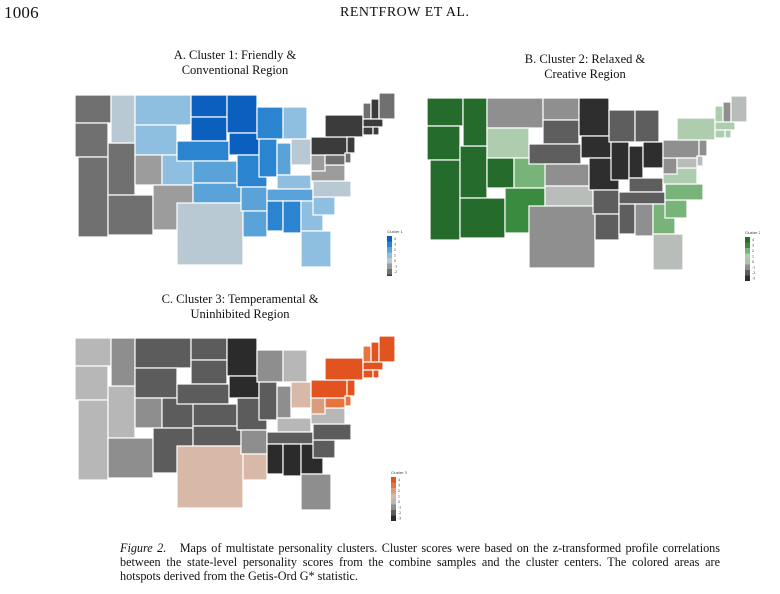 Image resolution: width=780 pixels, height=594 pixels. What do you see at coordinates (399, 480) in the screenshot?
I see `legend-tick-label: 4` at bounding box center [399, 480].